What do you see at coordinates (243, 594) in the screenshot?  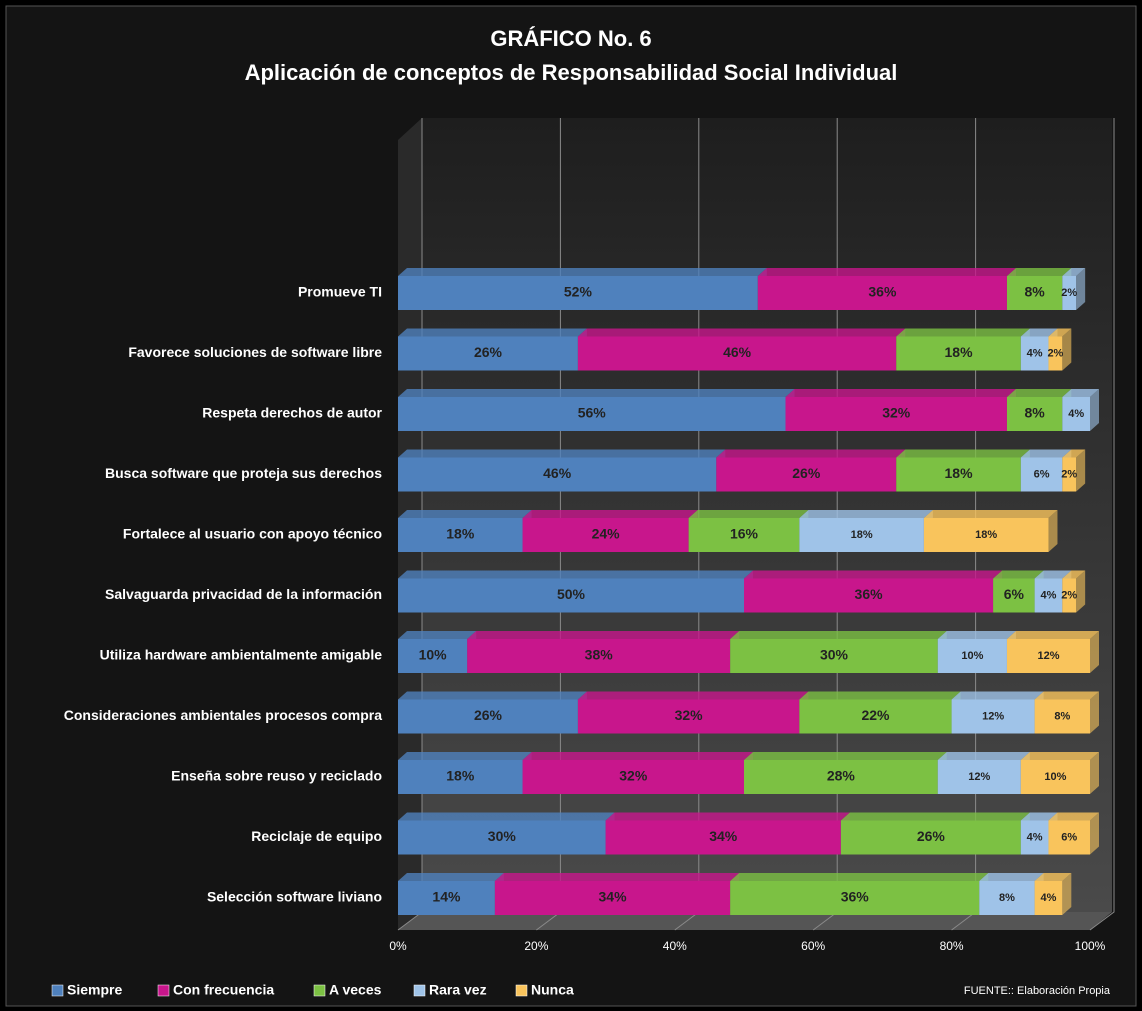 I see `category-label: Salvaguarda privacidad de la información` at bounding box center [243, 594].